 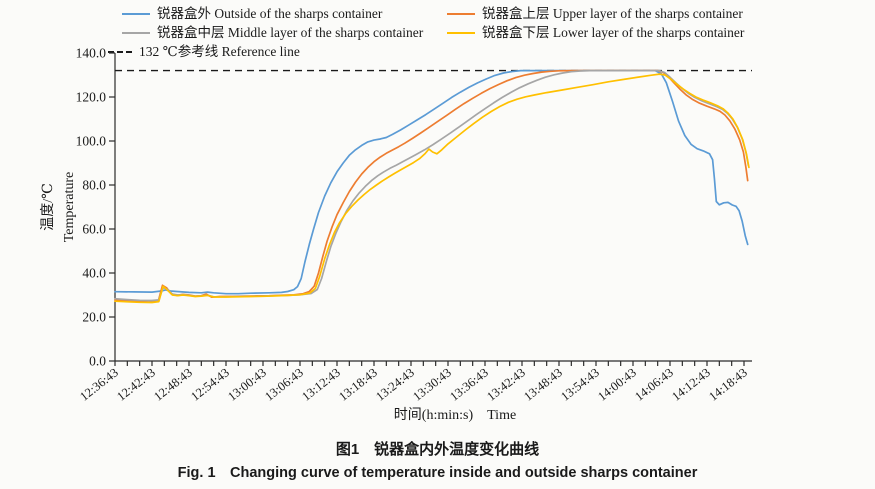 I want to click on y-tick-label: 40.0, so click(x=94, y=273).